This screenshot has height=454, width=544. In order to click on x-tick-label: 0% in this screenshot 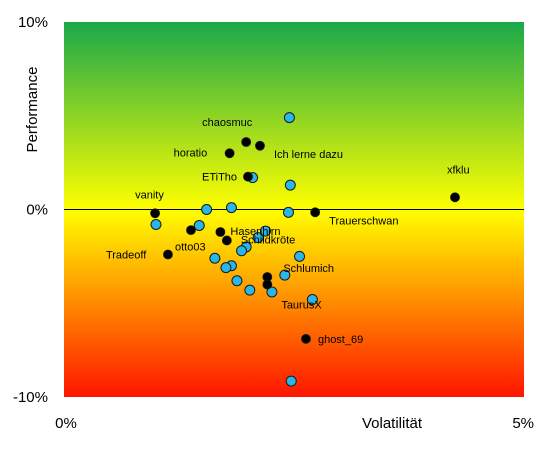, I will do `click(66, 423)`.